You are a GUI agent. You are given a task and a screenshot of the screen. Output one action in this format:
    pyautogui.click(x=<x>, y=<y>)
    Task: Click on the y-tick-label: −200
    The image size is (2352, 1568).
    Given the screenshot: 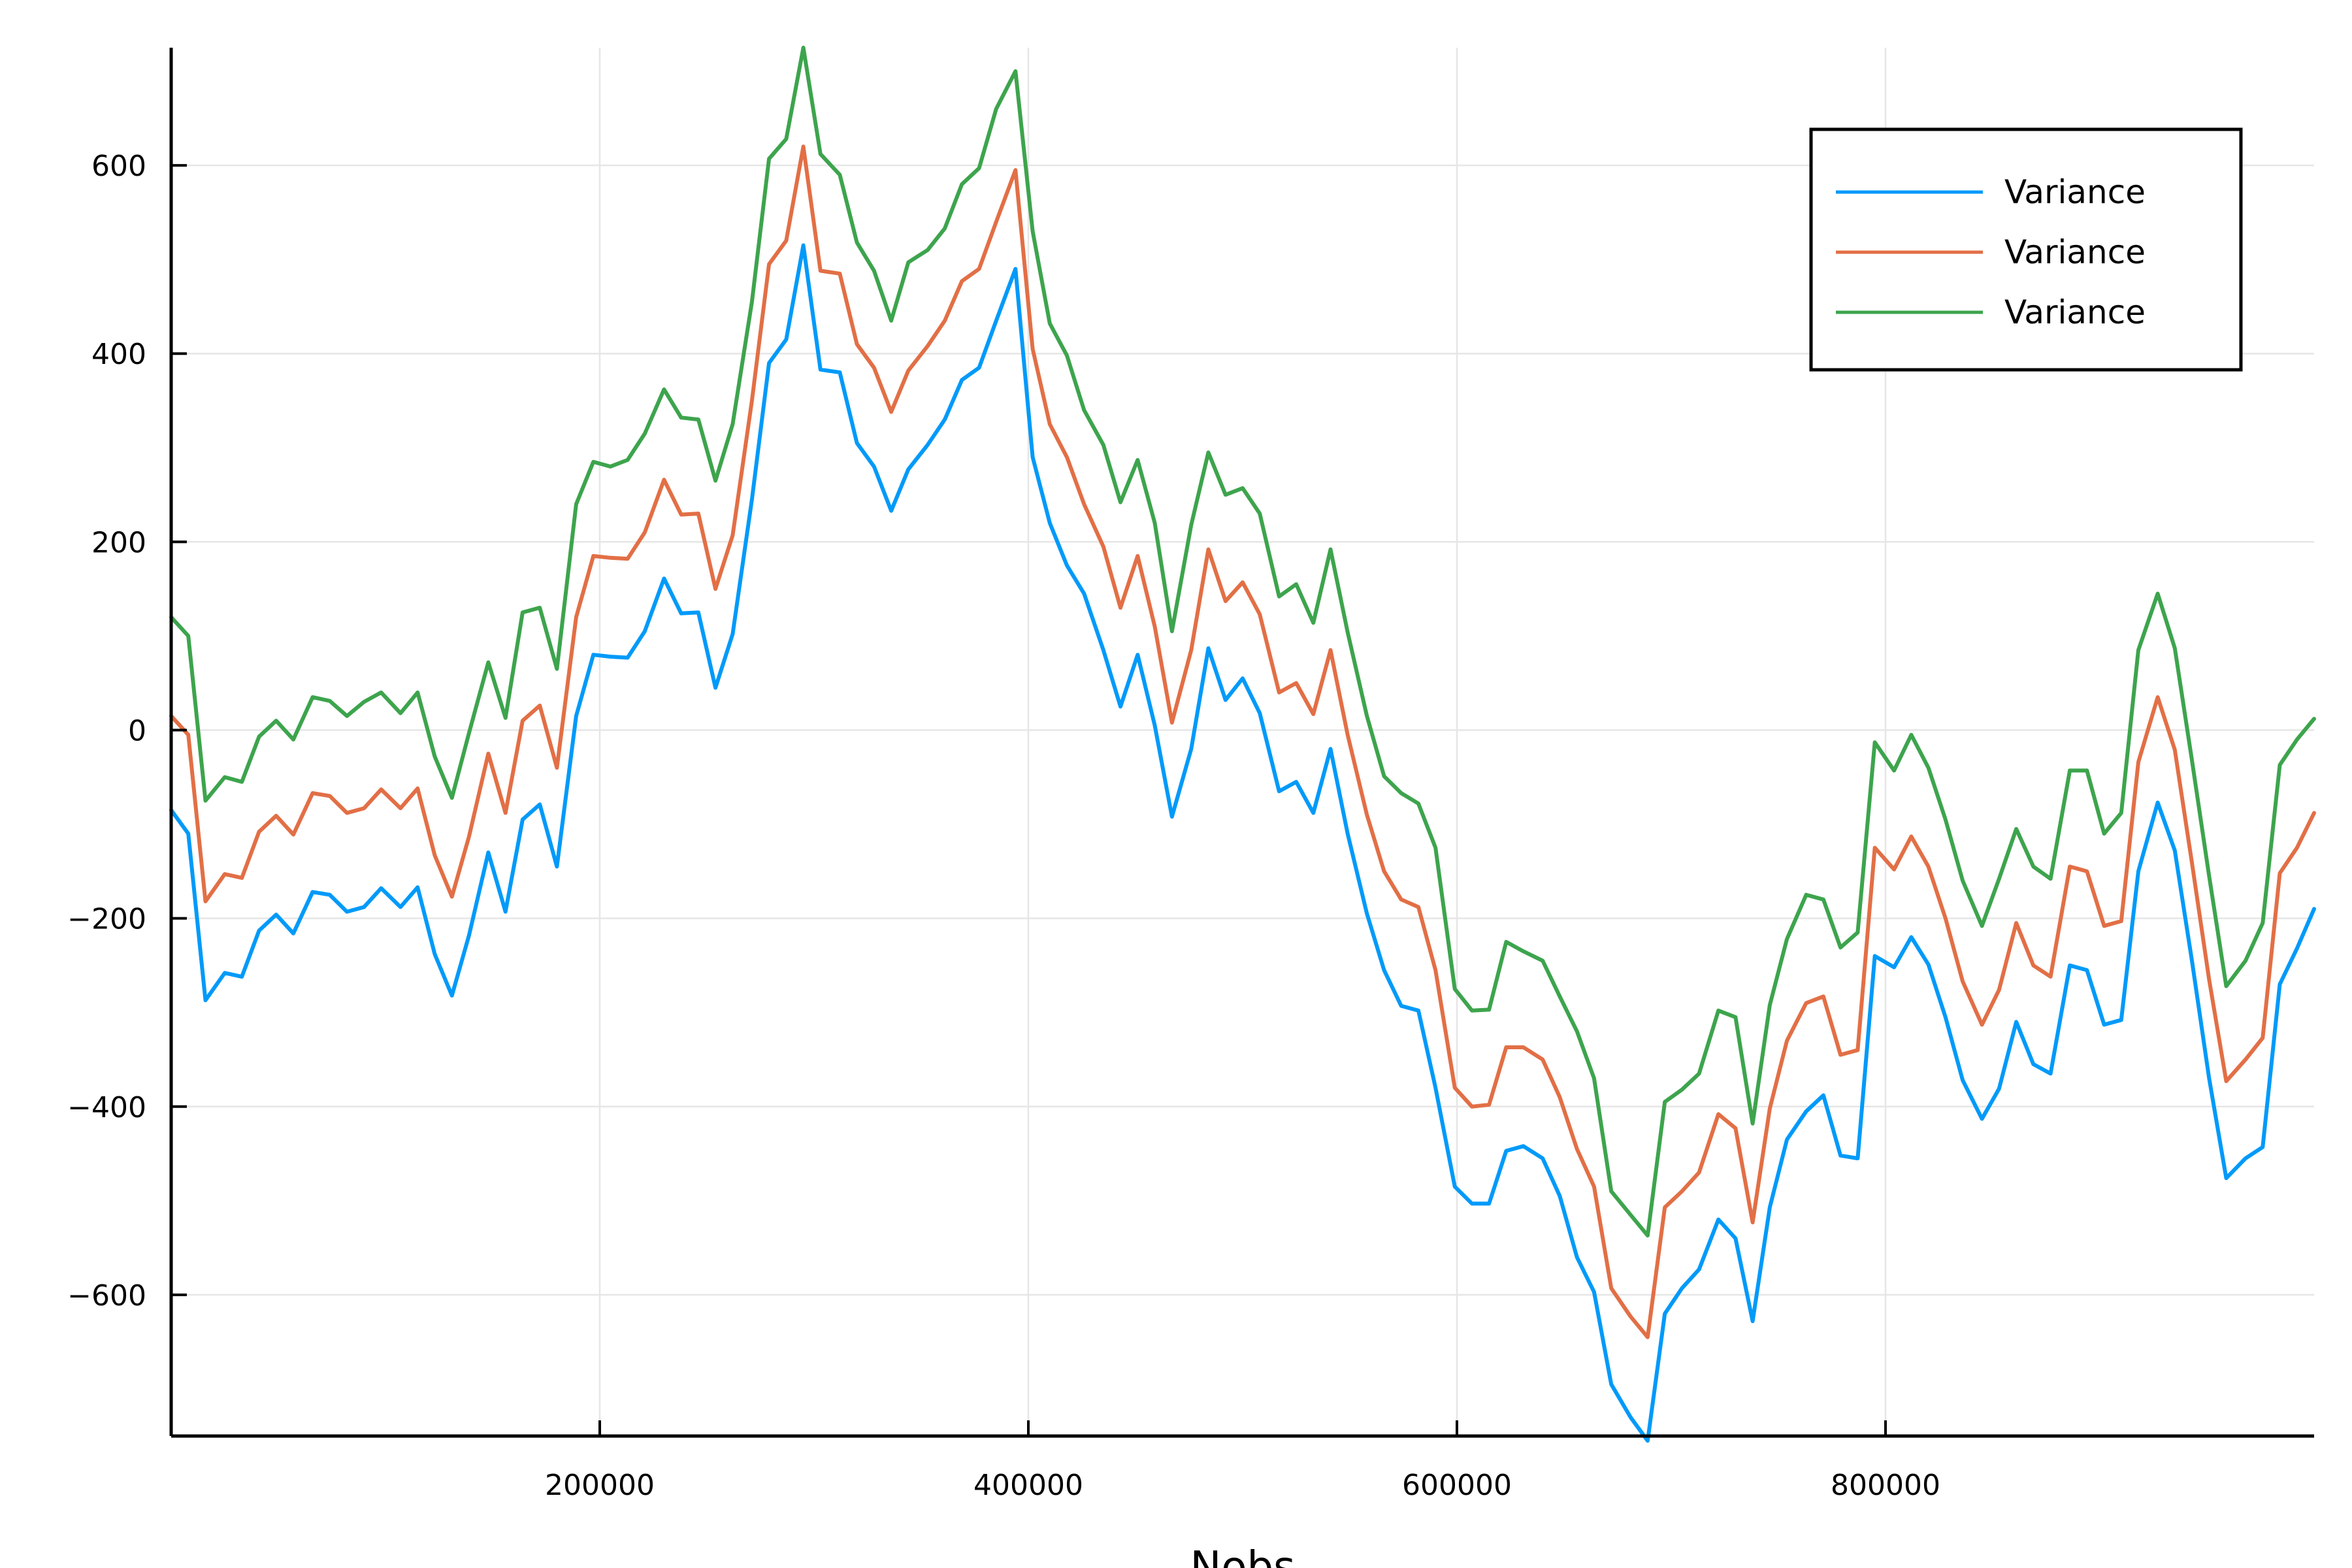 What is the action you would take?
    pyautogui.click(x=106, y=919)
    